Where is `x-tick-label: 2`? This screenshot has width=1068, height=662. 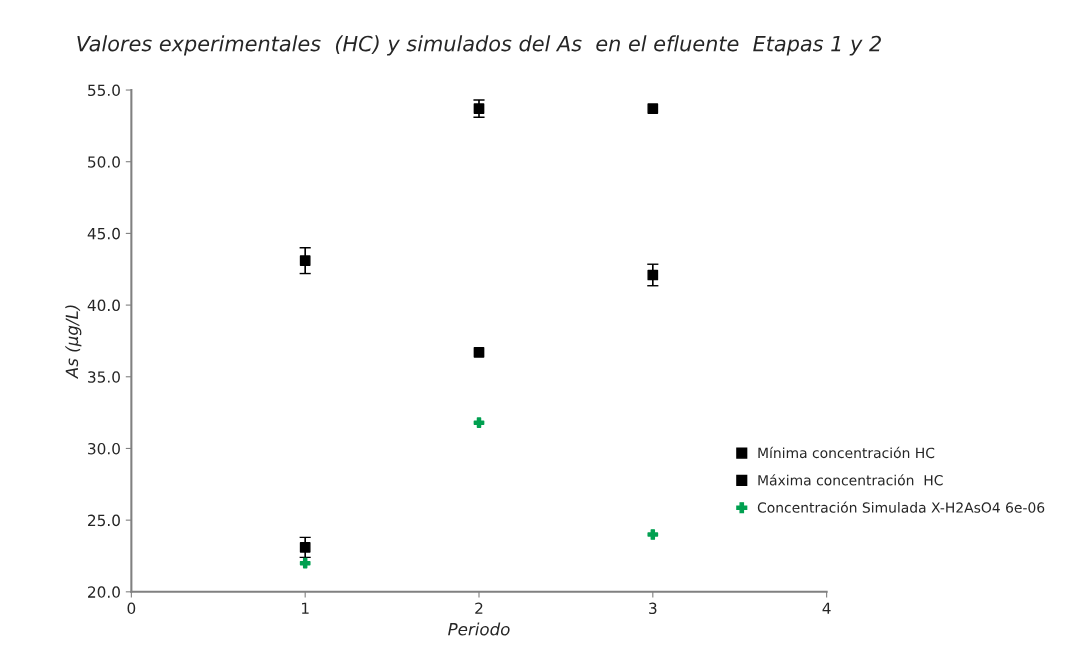
x-tick-label: 2 is located at coordinates (479, 608).